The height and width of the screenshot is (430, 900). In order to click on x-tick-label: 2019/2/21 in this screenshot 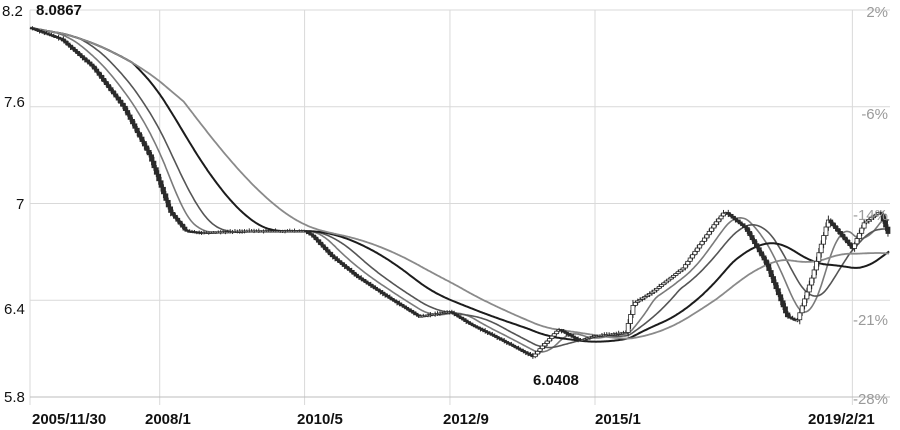, I will do `click(841, 419)`.